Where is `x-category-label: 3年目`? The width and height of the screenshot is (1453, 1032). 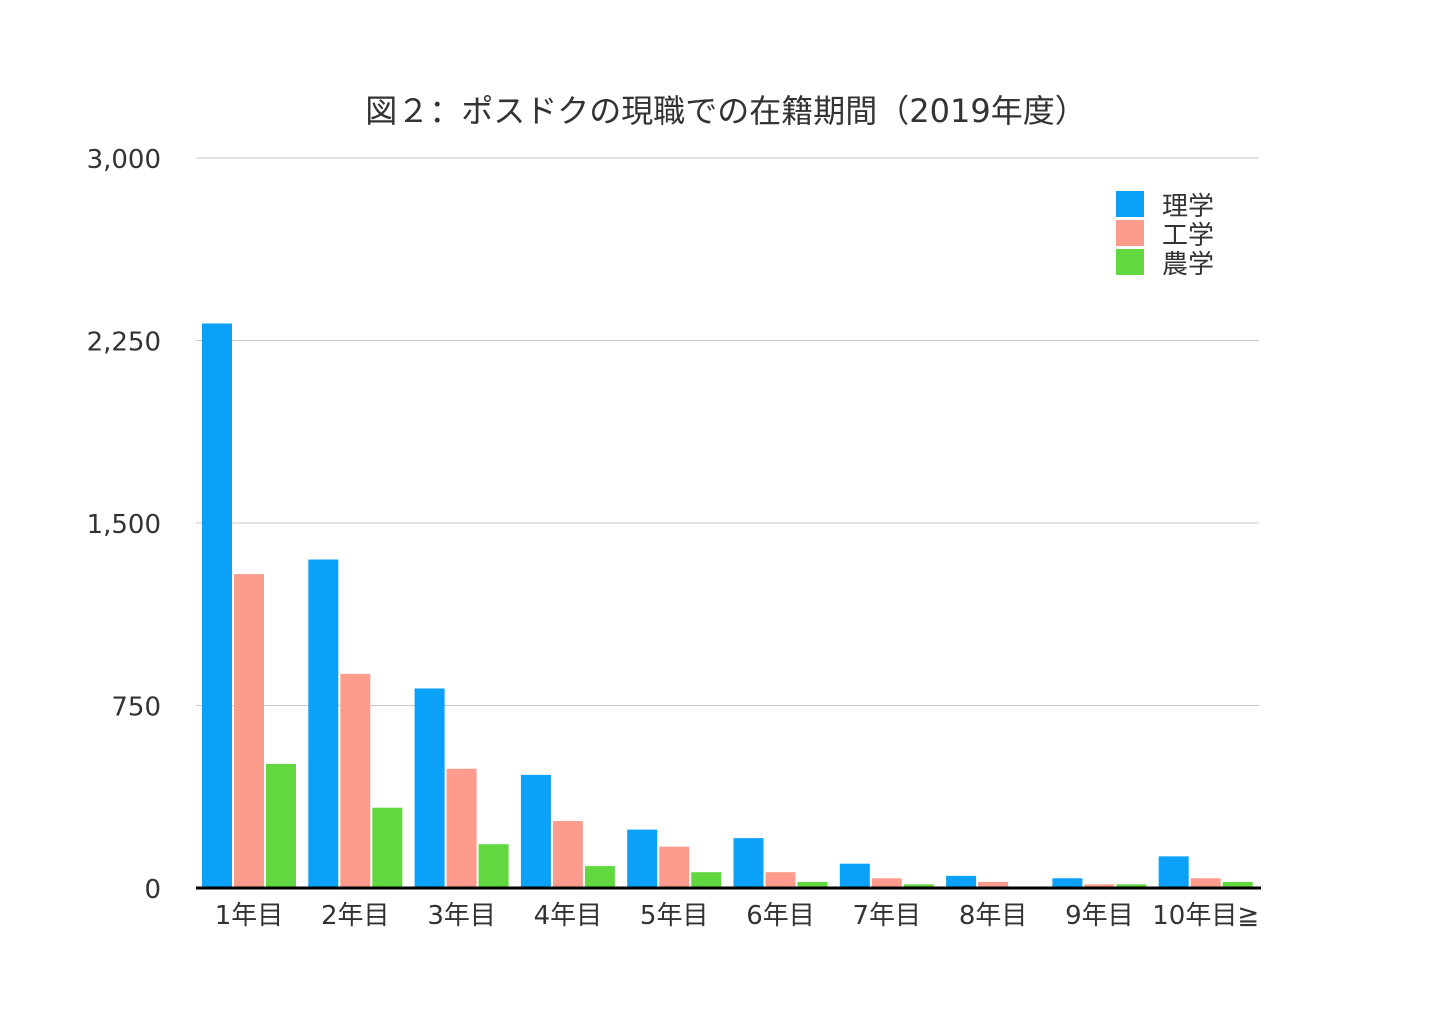 x-category-label: 3年目 is located at coordinates (461, 916).